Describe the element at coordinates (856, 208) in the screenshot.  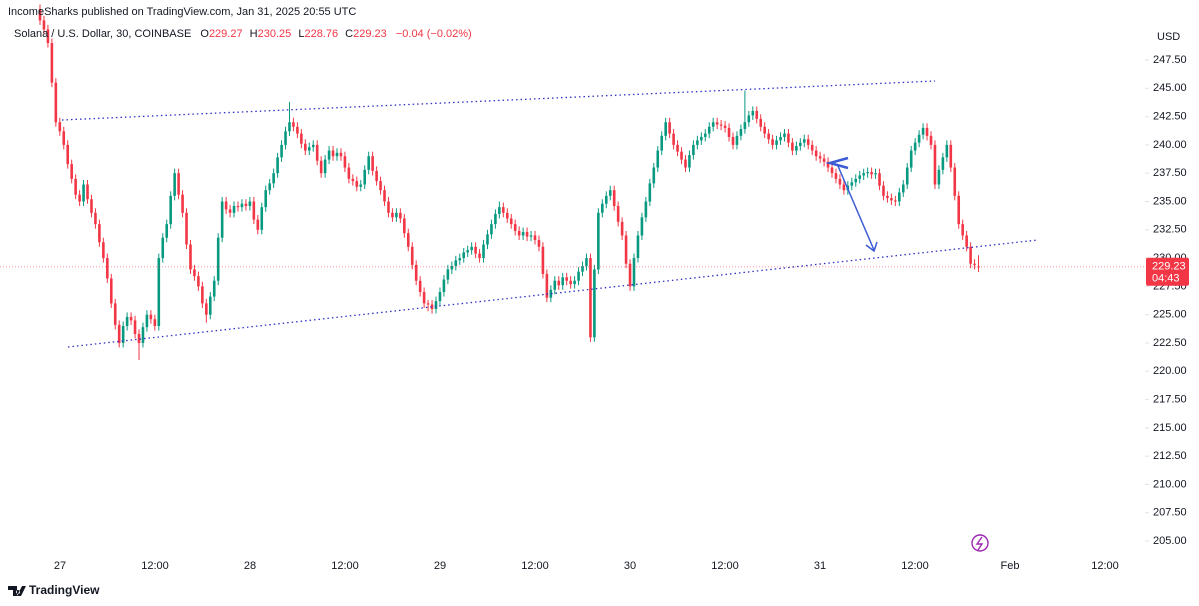
I see `arrow-line` at that location.